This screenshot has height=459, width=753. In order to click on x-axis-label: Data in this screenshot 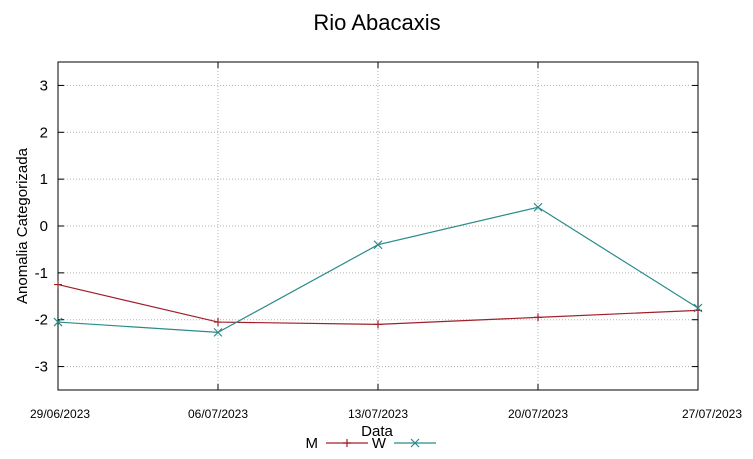, I will do `click(377, 431)`.